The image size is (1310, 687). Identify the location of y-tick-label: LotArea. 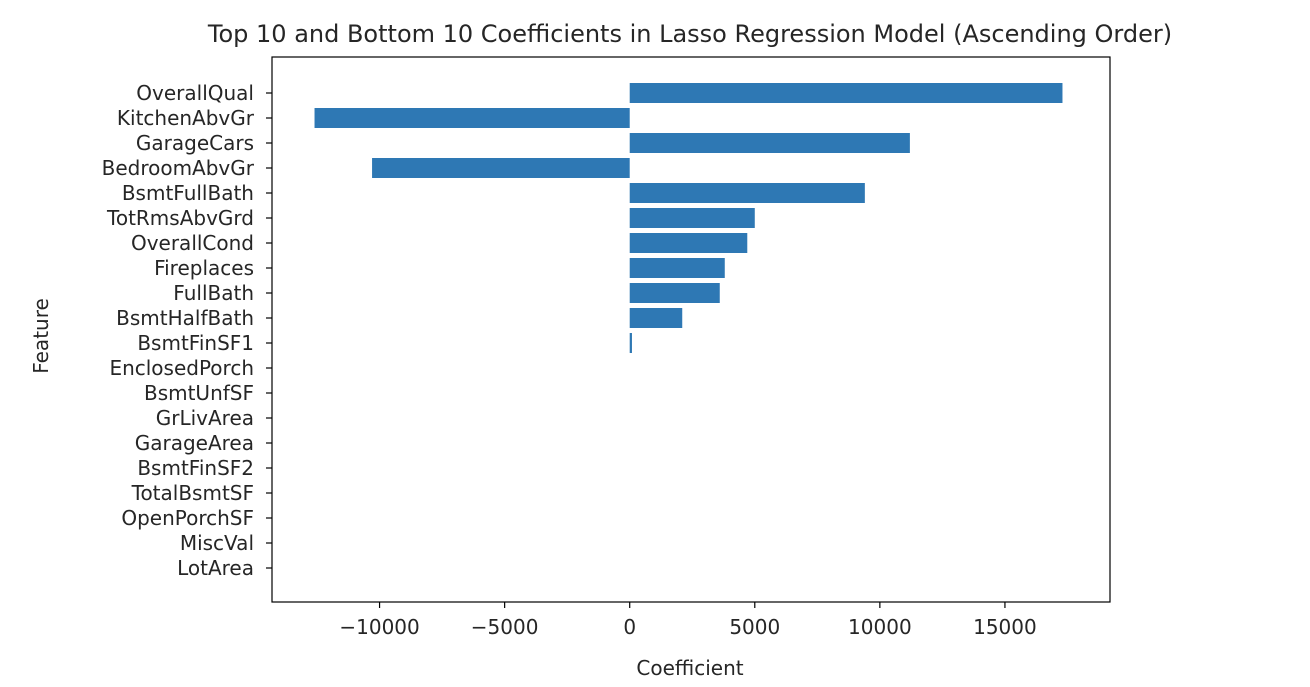
(215, 568).